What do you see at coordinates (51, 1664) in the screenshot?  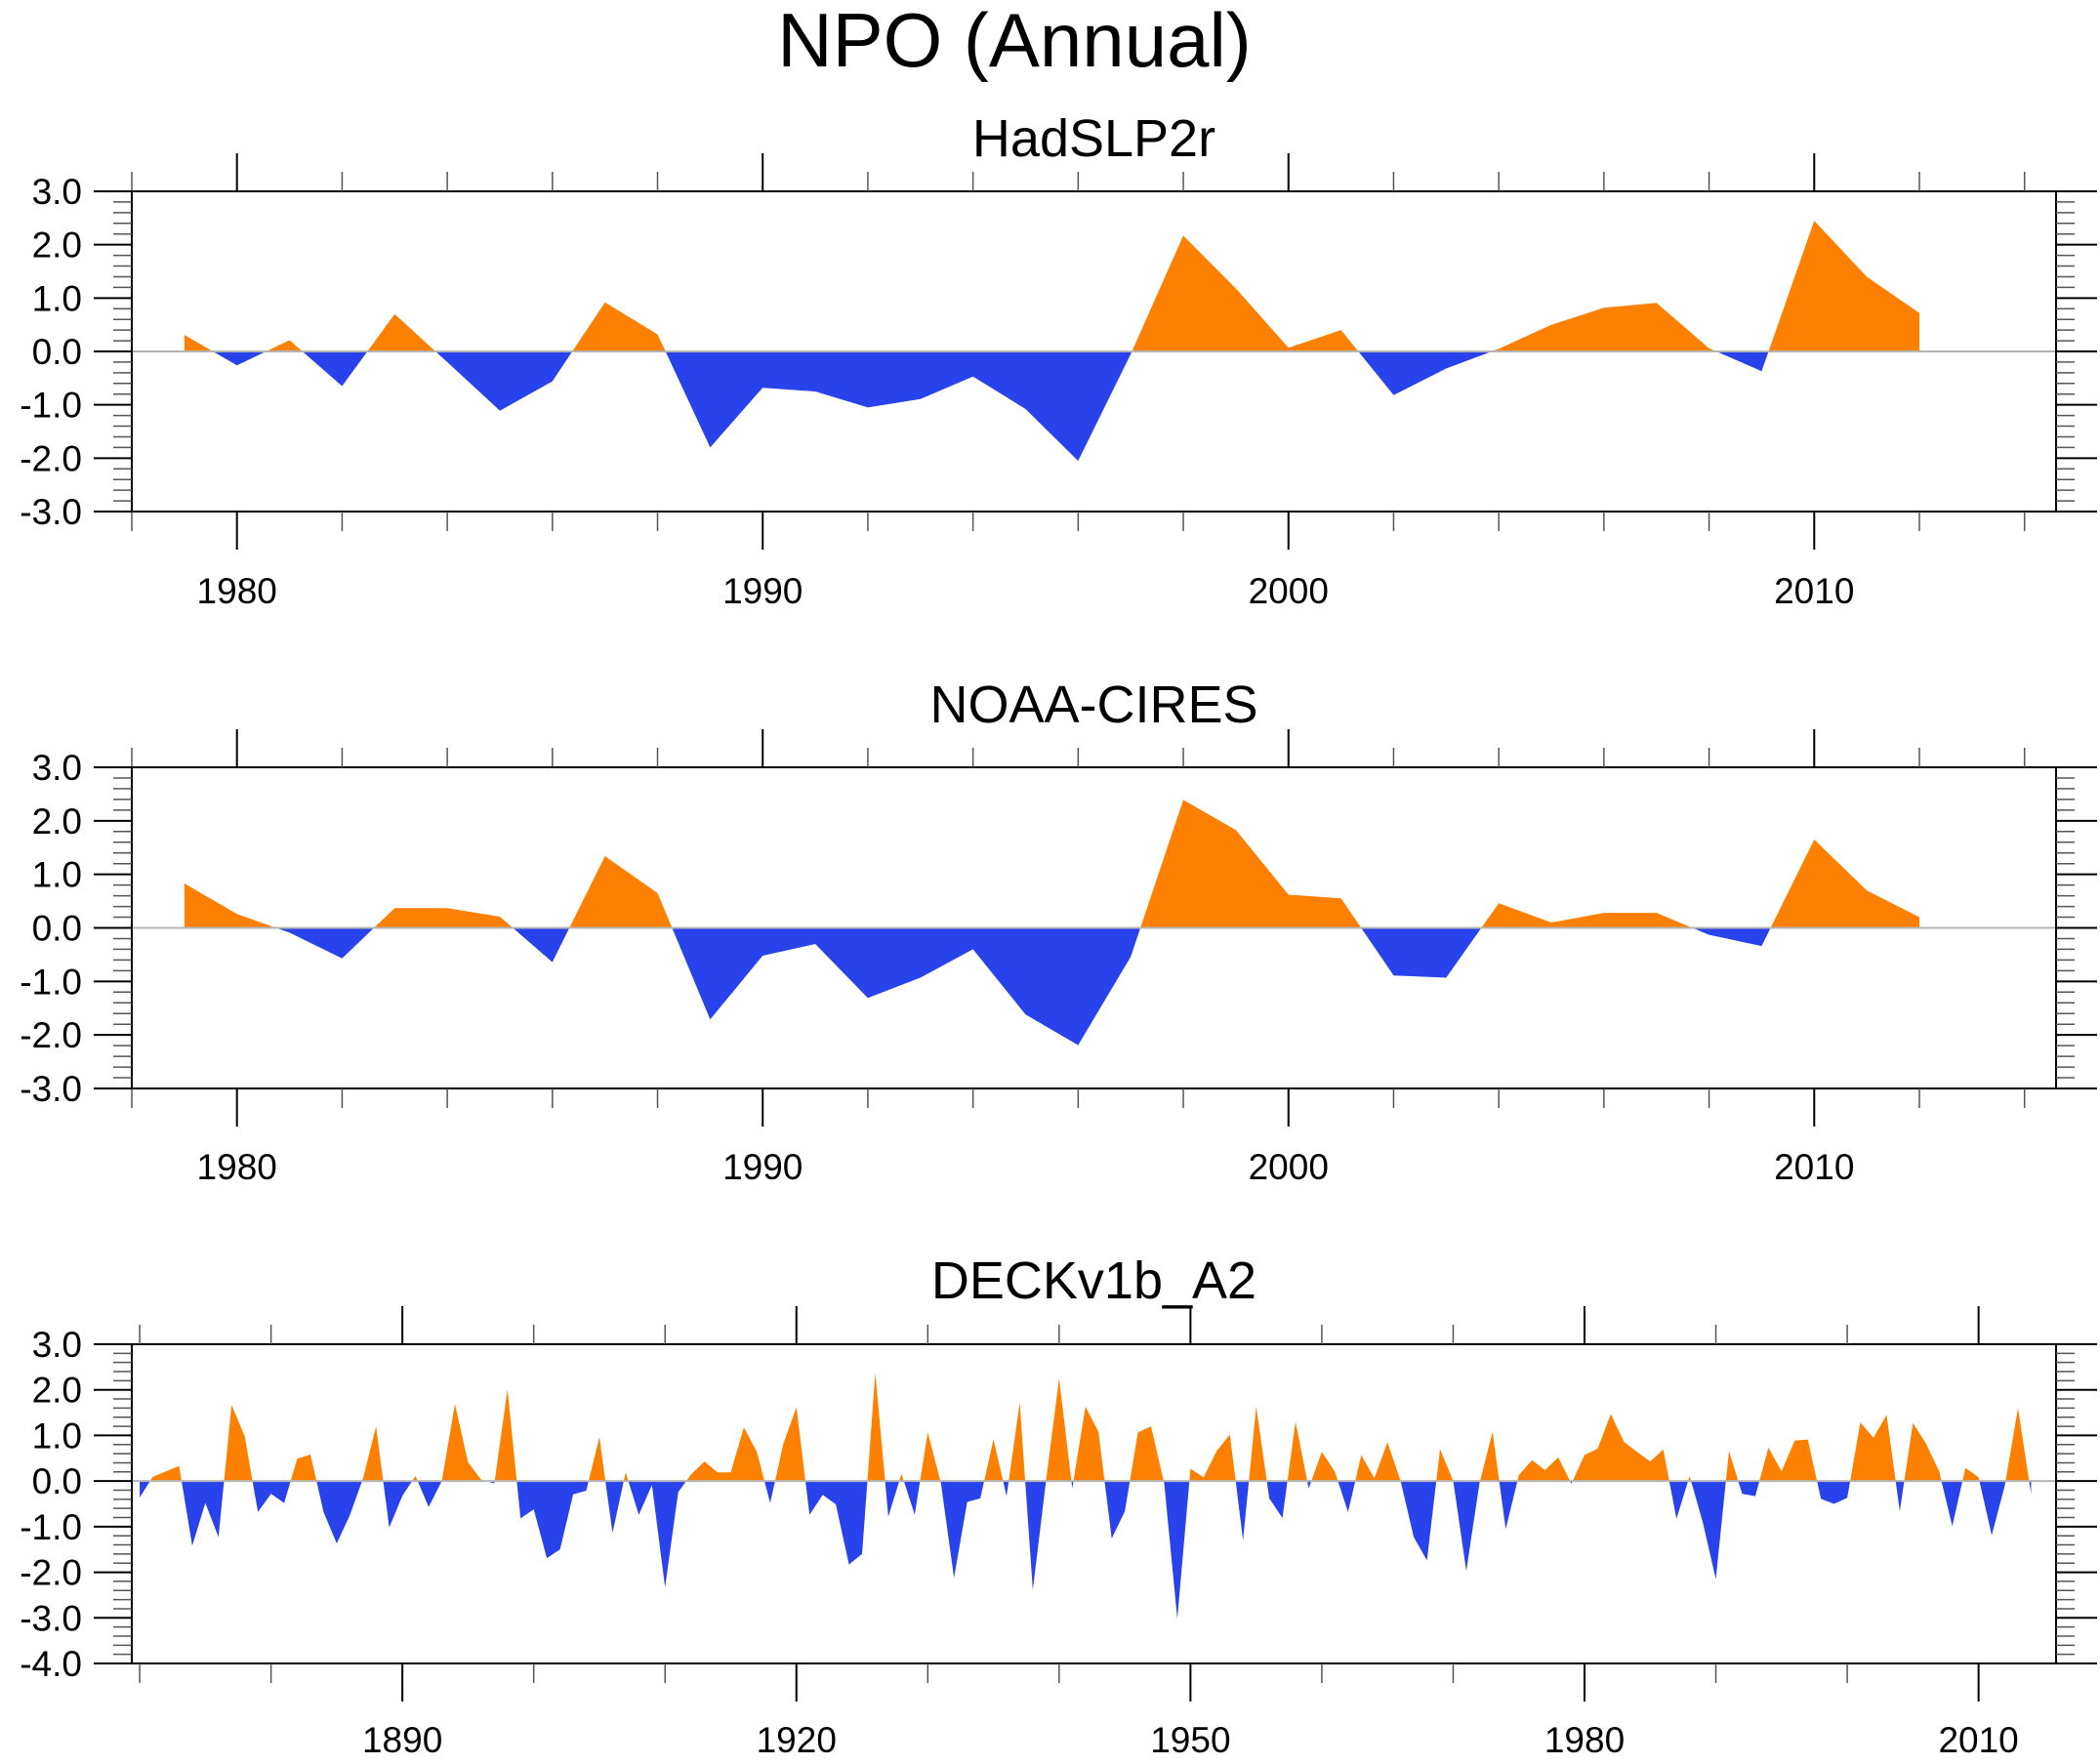 I see `y-tick-label: -4.0` at bounding box center [51, 1664].